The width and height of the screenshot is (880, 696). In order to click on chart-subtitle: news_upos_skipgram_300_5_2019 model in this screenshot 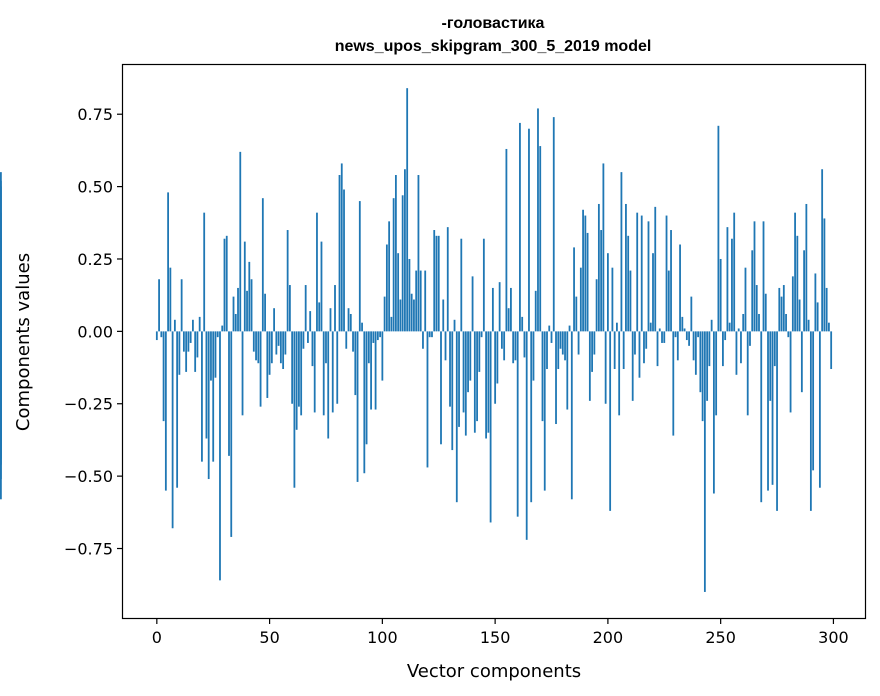, I will do `click(493, 46)`.